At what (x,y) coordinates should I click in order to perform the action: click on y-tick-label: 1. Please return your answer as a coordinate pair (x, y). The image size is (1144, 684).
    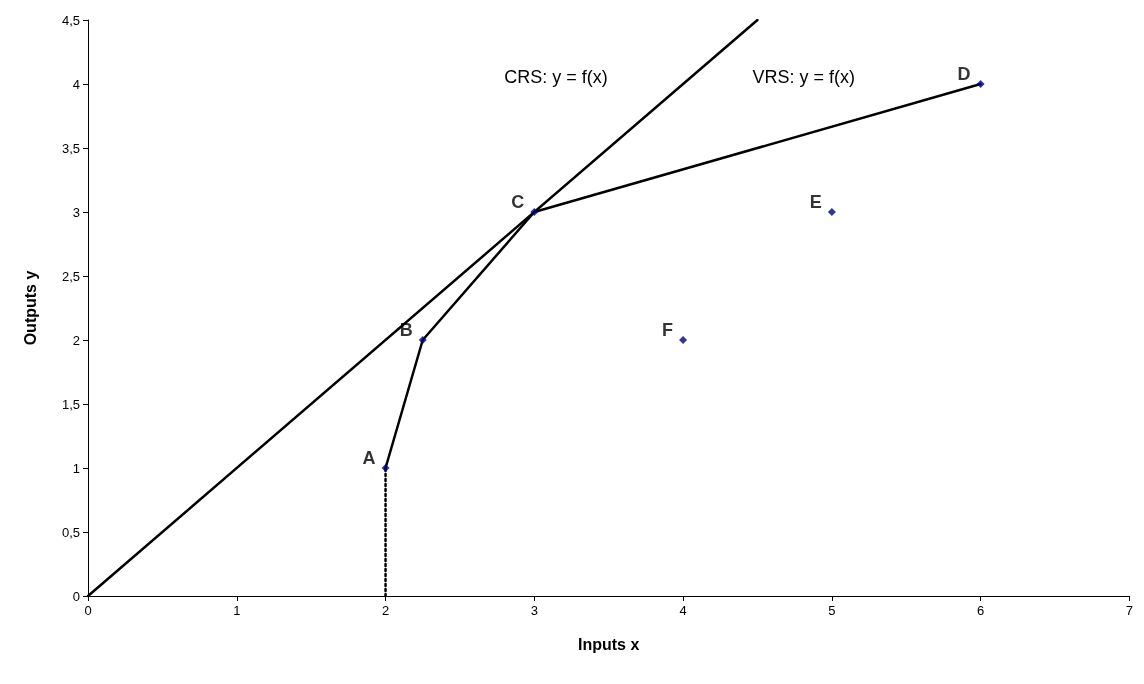
    Looking at the image, I should click on (76, 468).